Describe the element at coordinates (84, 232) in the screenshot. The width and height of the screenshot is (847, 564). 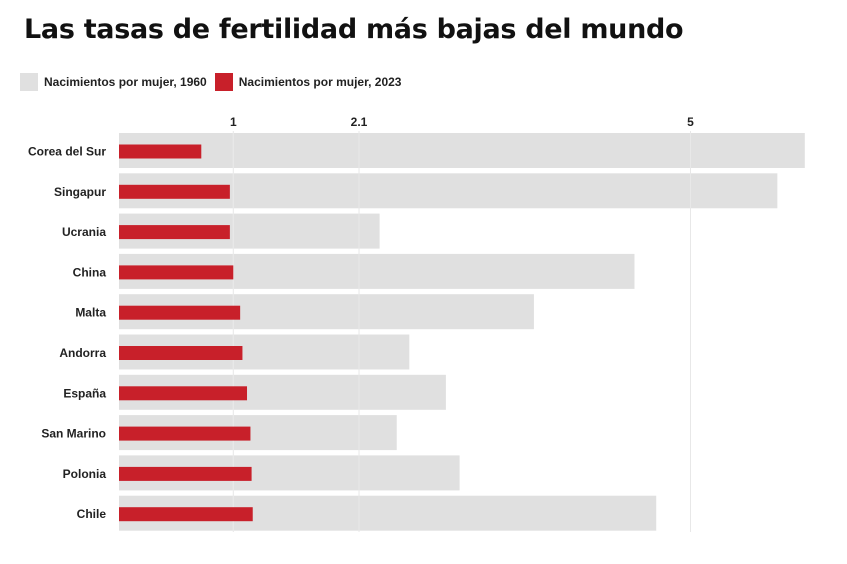
I see `category-label: Ucrania` at that location.